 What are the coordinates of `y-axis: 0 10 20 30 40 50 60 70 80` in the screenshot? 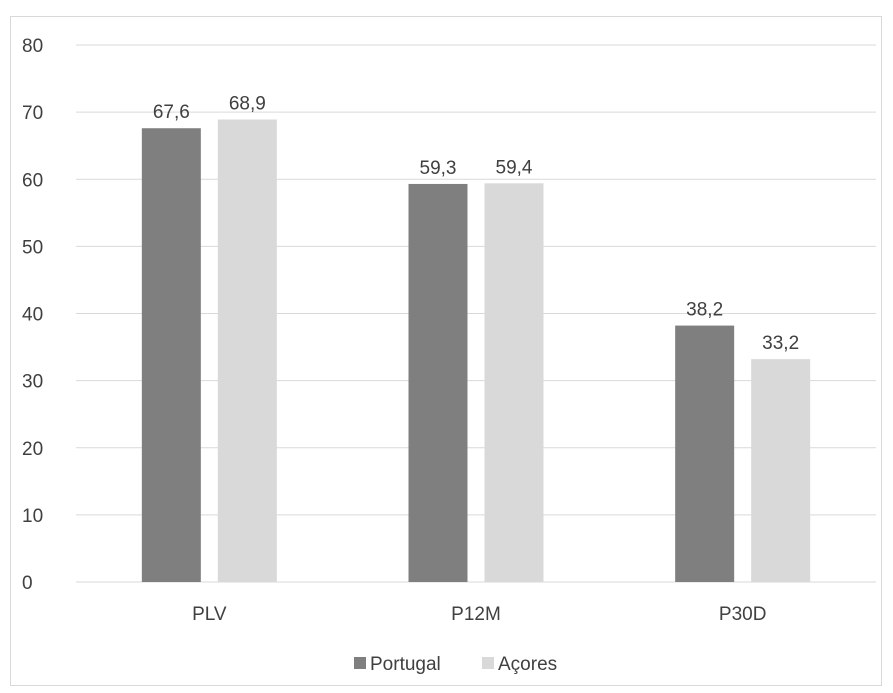 It's located at (32, 315).